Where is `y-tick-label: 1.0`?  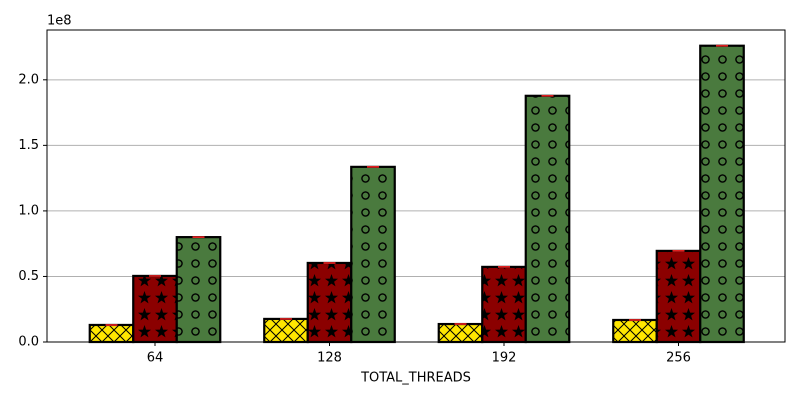 y-tick-label: 1.0 is located at coordinates (28, 210).